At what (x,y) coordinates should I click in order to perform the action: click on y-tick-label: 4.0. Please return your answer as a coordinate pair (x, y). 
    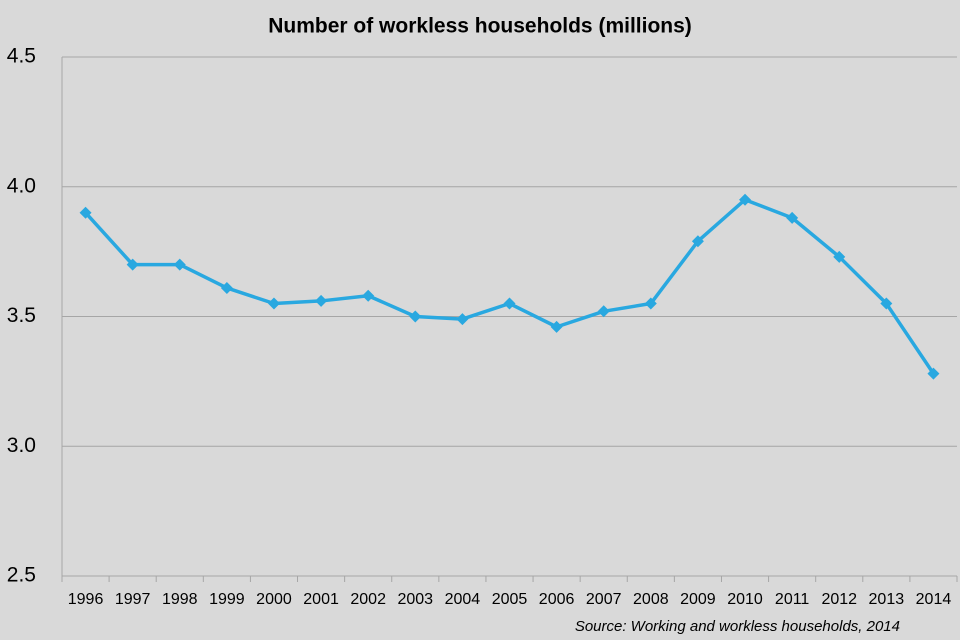
    Looking at the image, I should click on (21, 185).